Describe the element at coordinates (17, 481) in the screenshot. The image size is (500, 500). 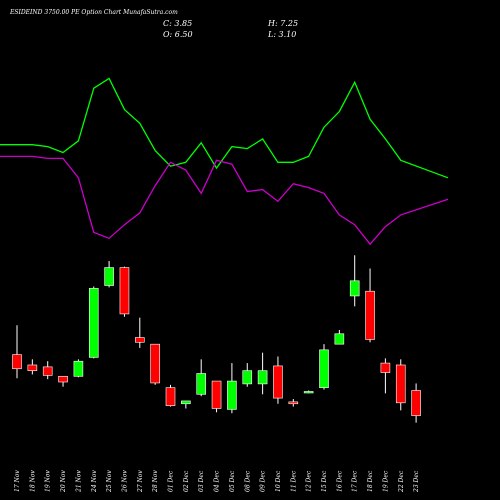
I see `x-tick-label: 17 Nov` at that location.